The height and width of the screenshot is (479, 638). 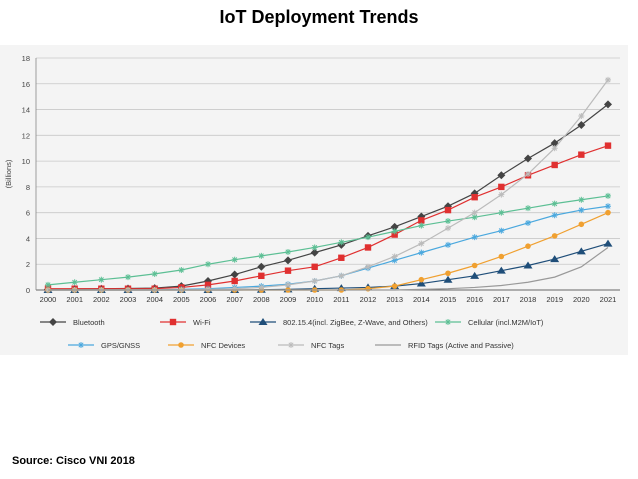 What do you see at coordinates (128, 299) in the screenshot?
I see `x-tick-label: 2003` at bounding box center [128, 299].